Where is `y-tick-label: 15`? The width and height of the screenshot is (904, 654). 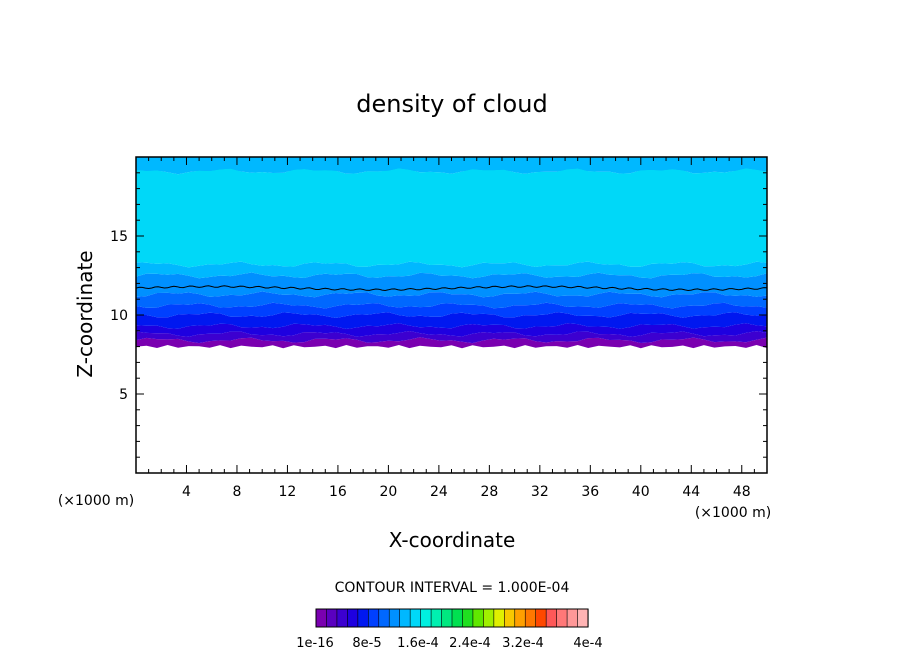
y-tick-label: 15 is located at coordinates (119, 237).